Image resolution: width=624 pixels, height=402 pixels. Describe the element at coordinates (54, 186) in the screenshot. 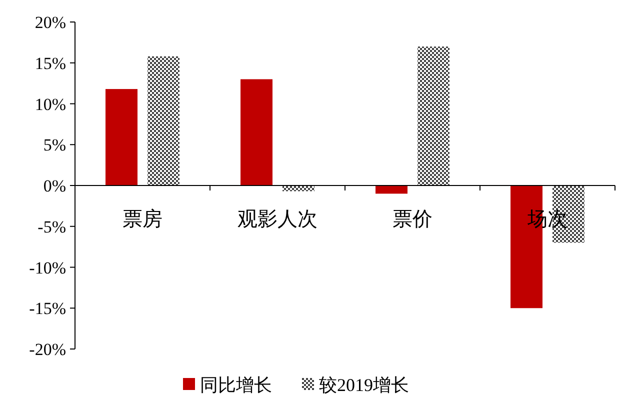

I see `y-tick-label: 0%` at that location.